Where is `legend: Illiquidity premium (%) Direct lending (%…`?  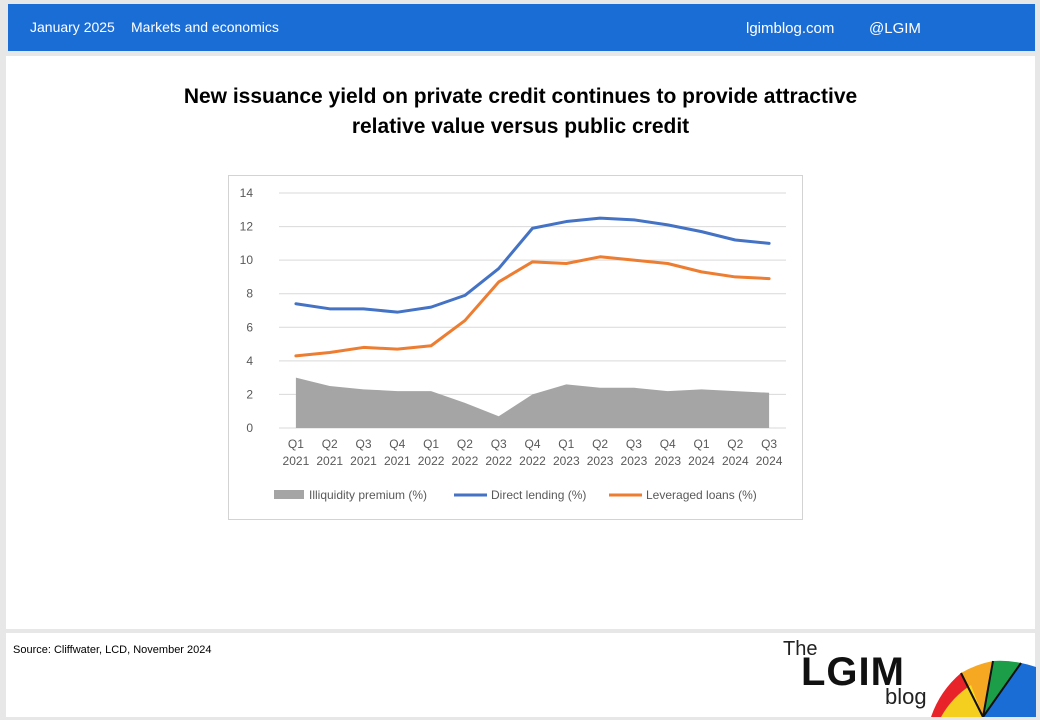 legend: Illiquidity premium (%) Direct lending (%… is located at coordinates (515, 495).